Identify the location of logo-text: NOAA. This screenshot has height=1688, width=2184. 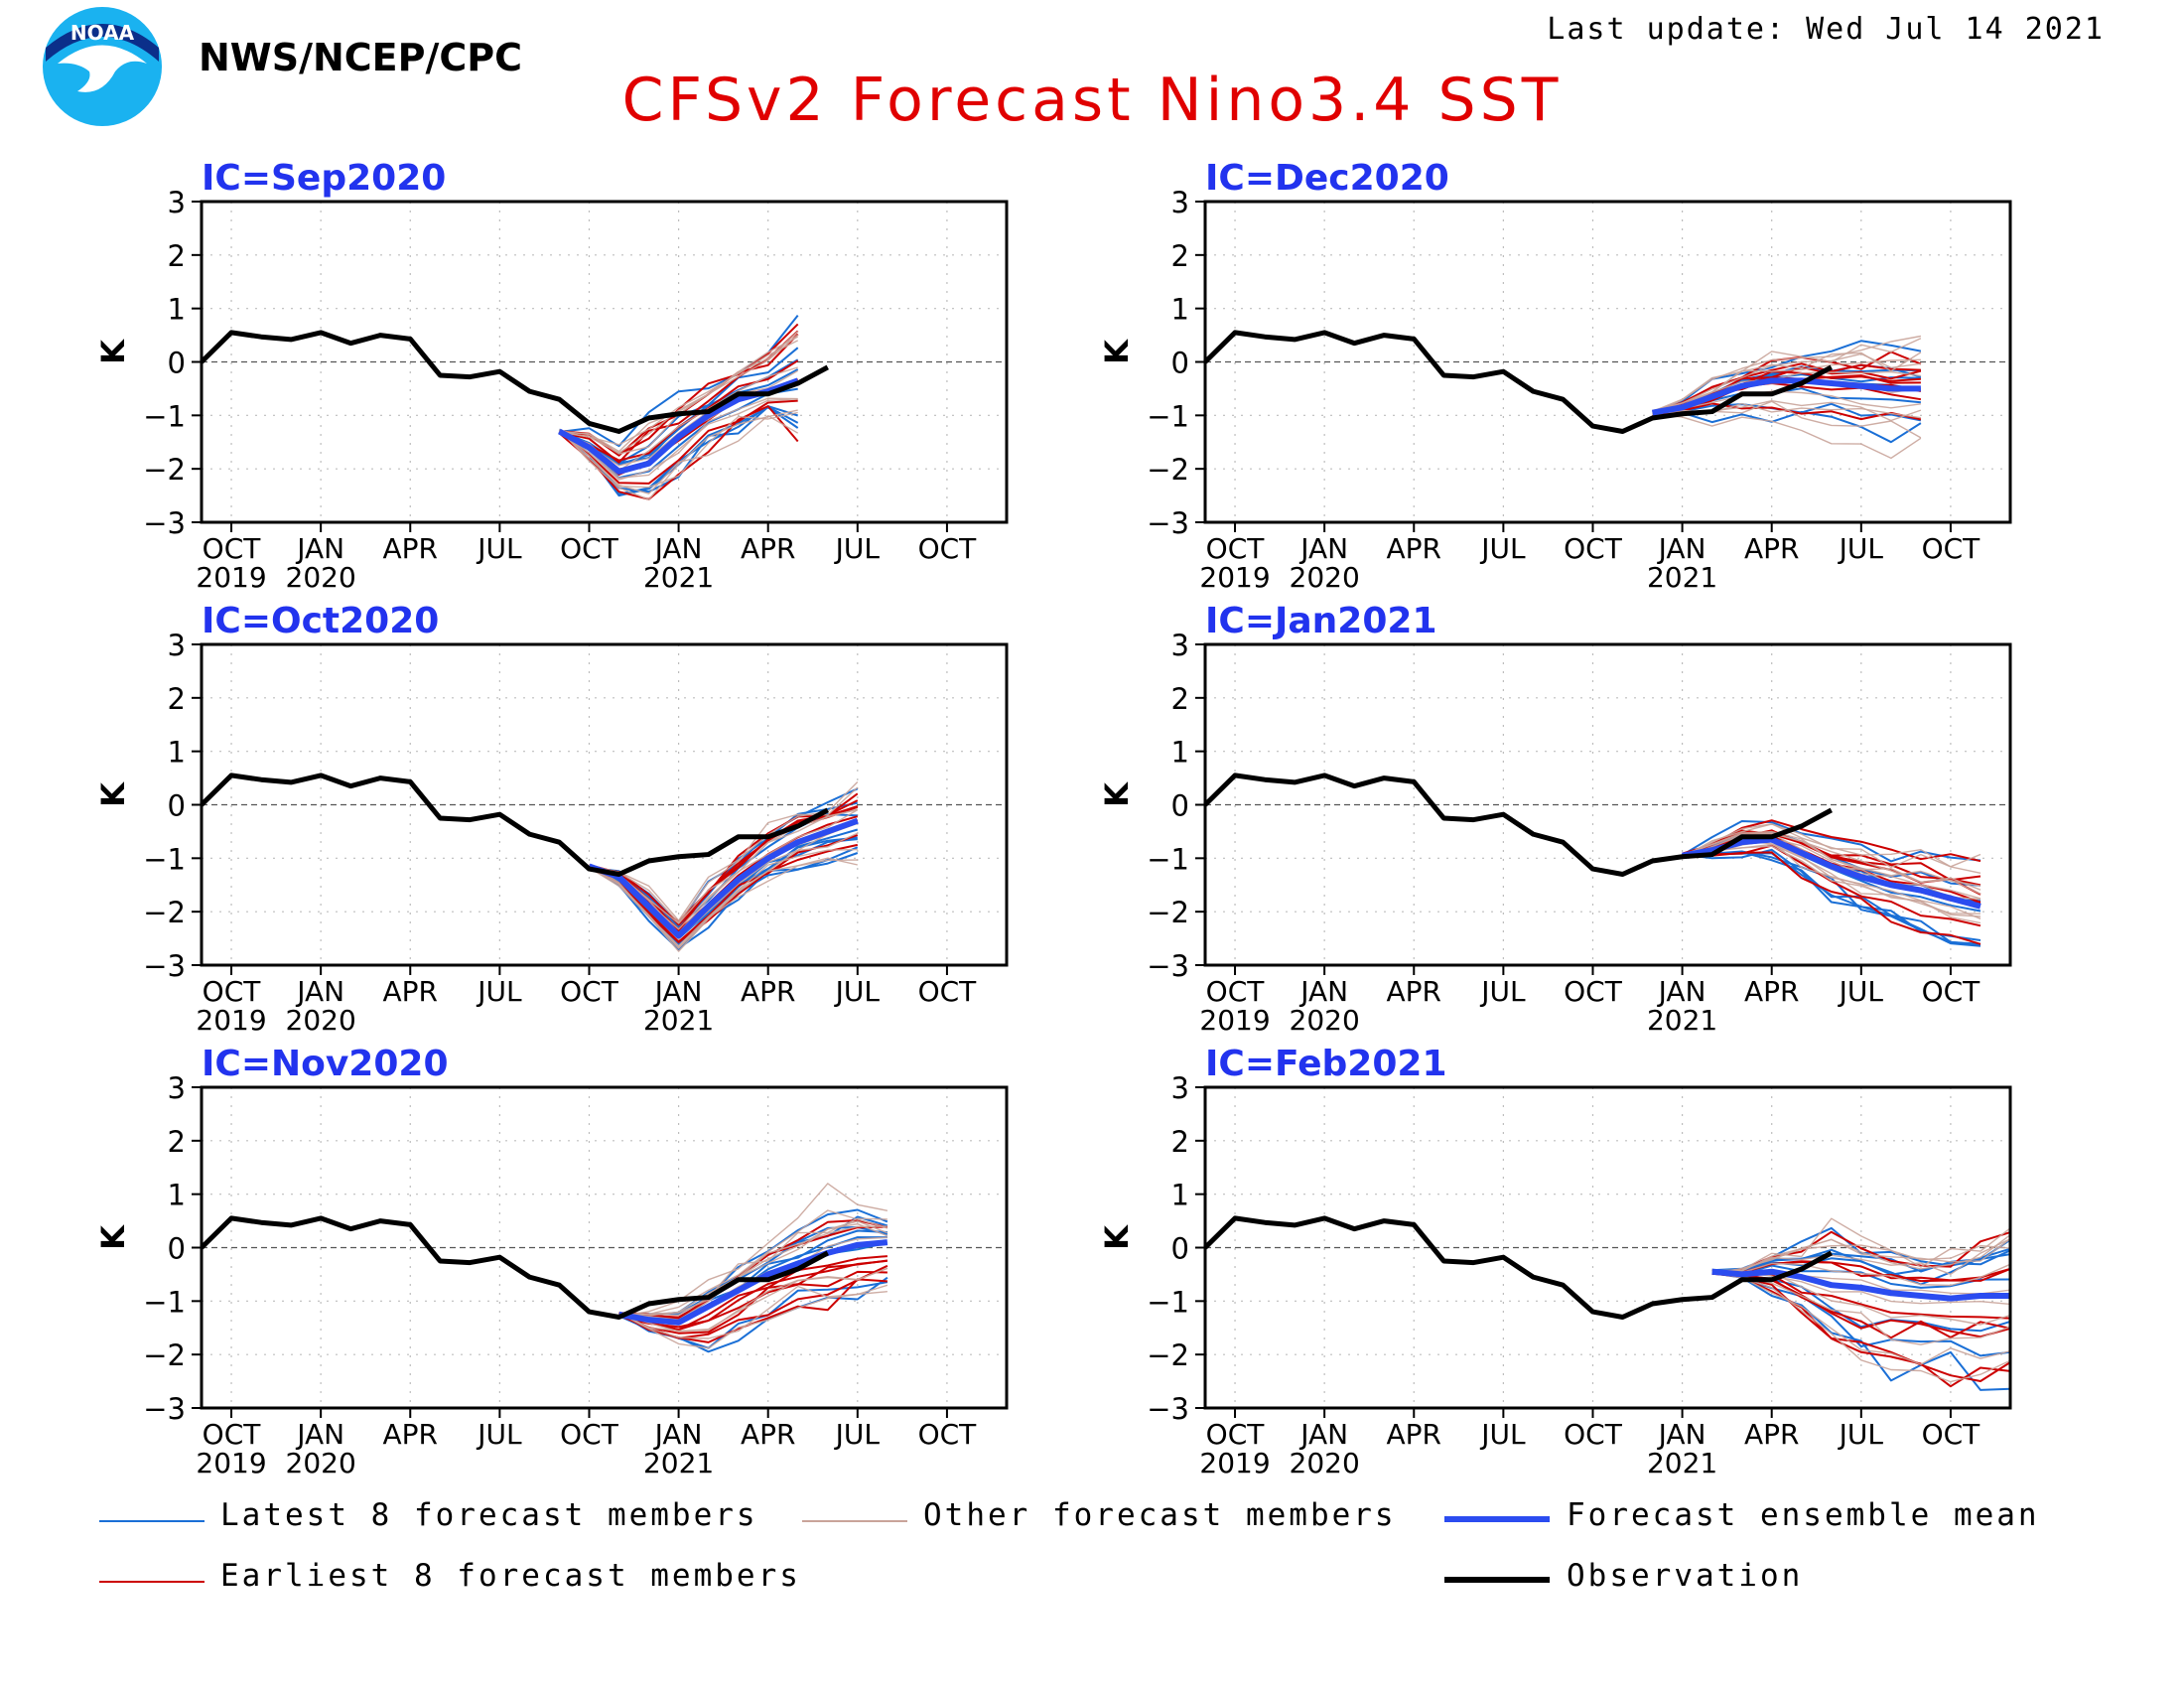
(102, 33).